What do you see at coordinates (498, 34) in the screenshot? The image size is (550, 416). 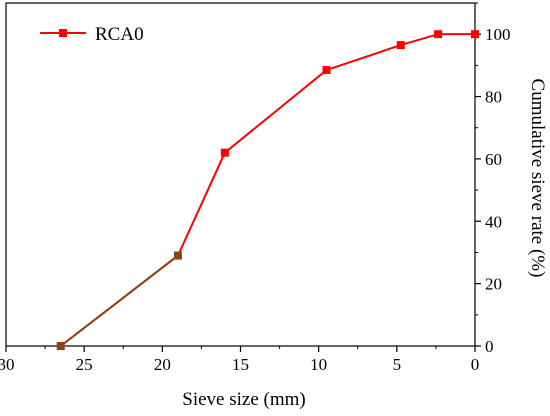 I see `y-tick-label: 100` at bounding box center [498, 34].